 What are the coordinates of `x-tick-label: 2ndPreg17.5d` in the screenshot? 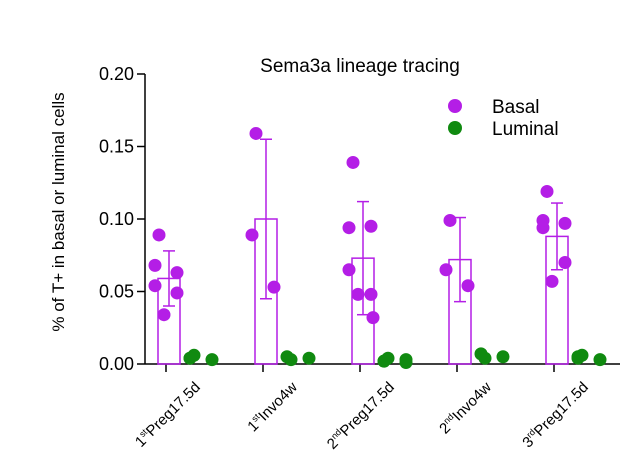 It's located at (360, 415).